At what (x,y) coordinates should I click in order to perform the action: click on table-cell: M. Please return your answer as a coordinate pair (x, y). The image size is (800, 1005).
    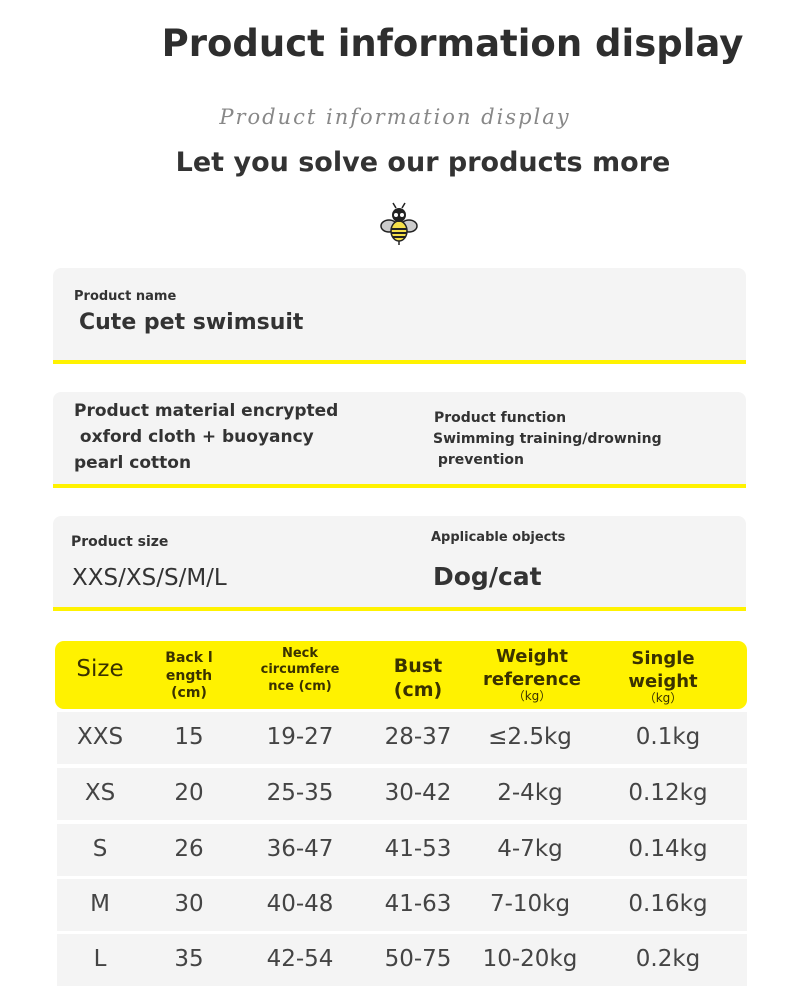
    Looking at the image, I should click on (100, 904).